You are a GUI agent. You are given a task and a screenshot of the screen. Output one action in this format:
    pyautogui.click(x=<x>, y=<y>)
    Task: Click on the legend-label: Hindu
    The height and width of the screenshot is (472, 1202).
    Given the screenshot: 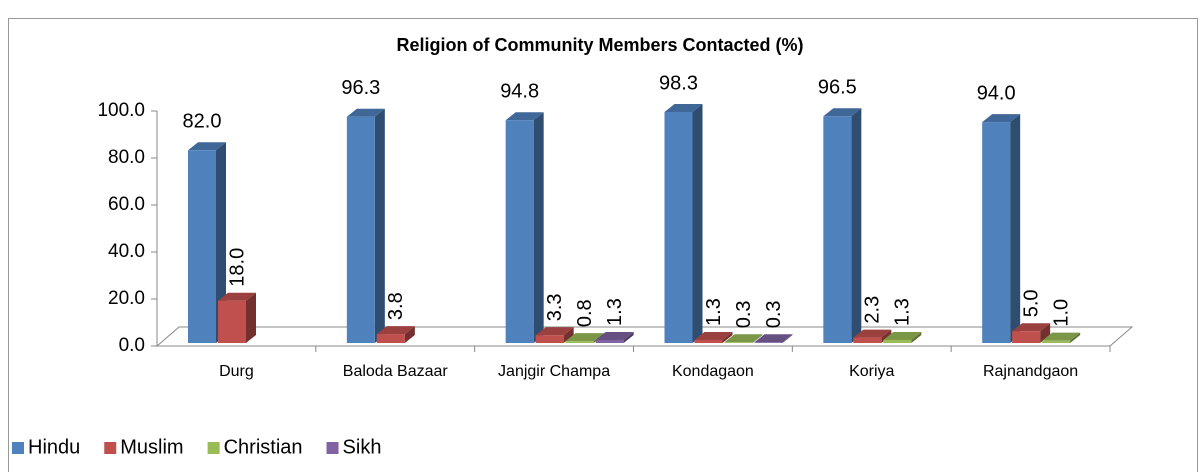 What is the action you would take?
    pyautogui.click(x=54, y=447)
    